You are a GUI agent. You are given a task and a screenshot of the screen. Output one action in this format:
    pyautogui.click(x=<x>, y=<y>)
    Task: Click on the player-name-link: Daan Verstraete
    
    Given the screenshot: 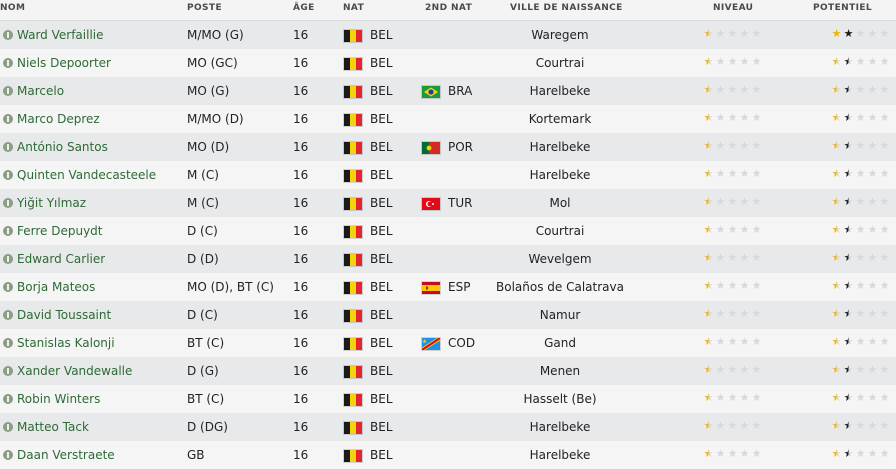 What is the action you would take?
    pyautogui.click(x=66, y=455)
    